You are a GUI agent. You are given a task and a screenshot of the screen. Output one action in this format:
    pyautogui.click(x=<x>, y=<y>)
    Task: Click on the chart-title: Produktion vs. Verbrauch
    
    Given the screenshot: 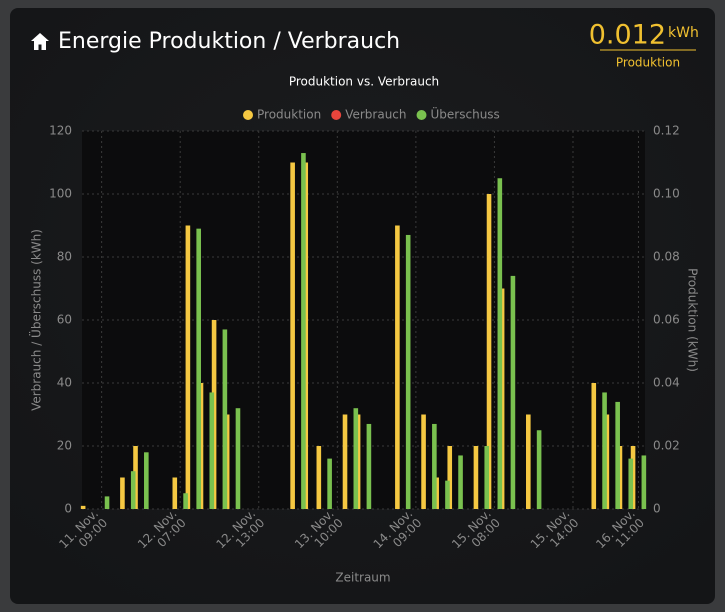 What is the action you would take?
    pyautogui.click(x=364, y=82)
    